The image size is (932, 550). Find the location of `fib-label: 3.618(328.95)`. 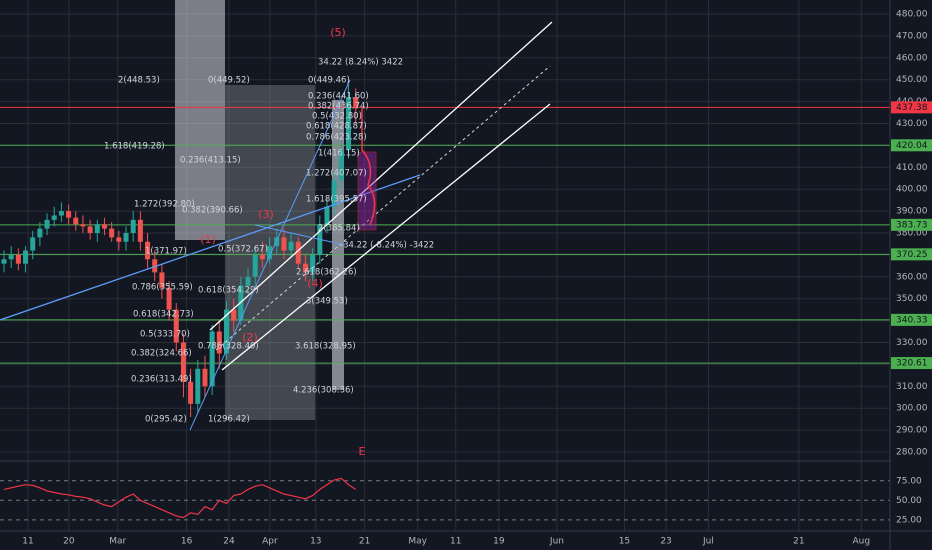

fib-label: 3.618(328.95) is located at coordinates (325, 347).